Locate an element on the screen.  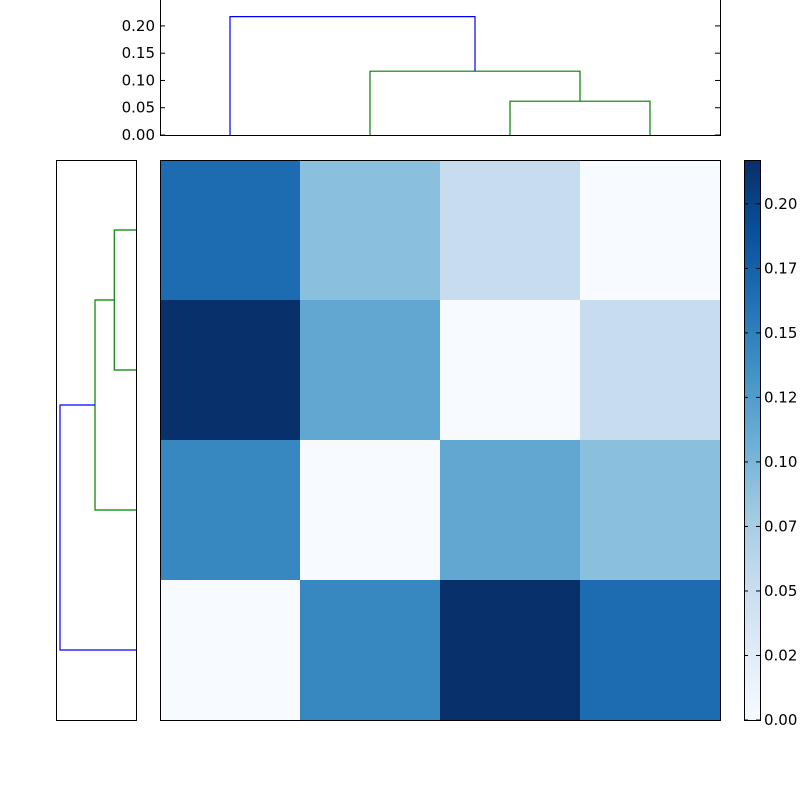
left-dendrogram is located at coordinates (96, 440).